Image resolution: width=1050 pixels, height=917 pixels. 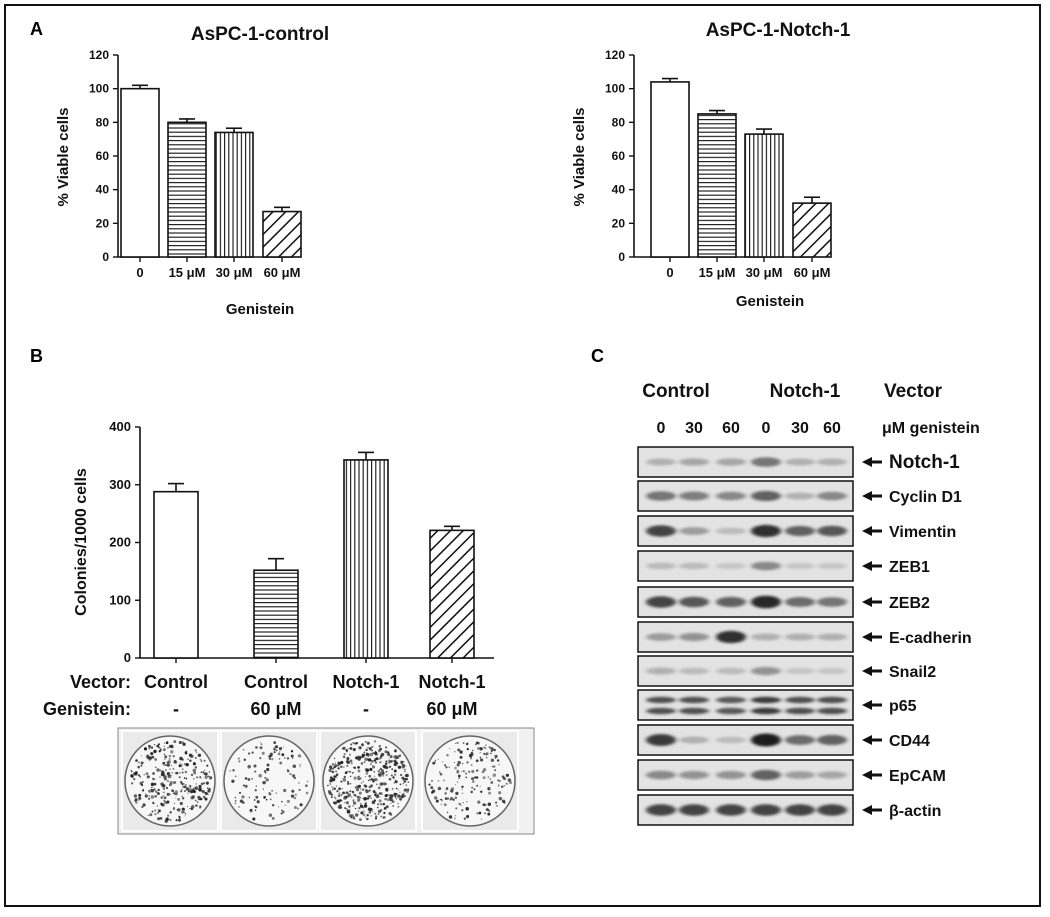 I want to click on blot-protein-label: ZEB1, so click(x=909, y=567).